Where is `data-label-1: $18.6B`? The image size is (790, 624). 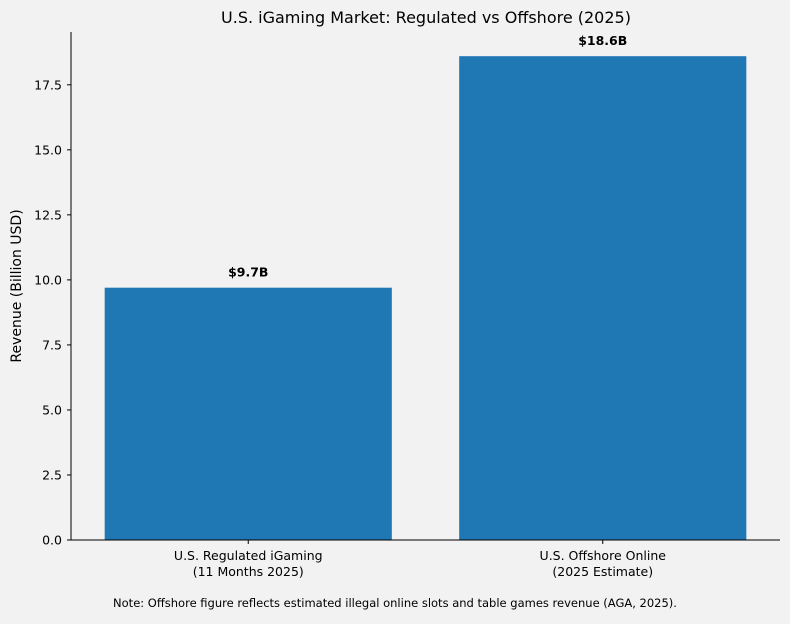 data-label-1: $18.6B is located at coordinates (602, 40).